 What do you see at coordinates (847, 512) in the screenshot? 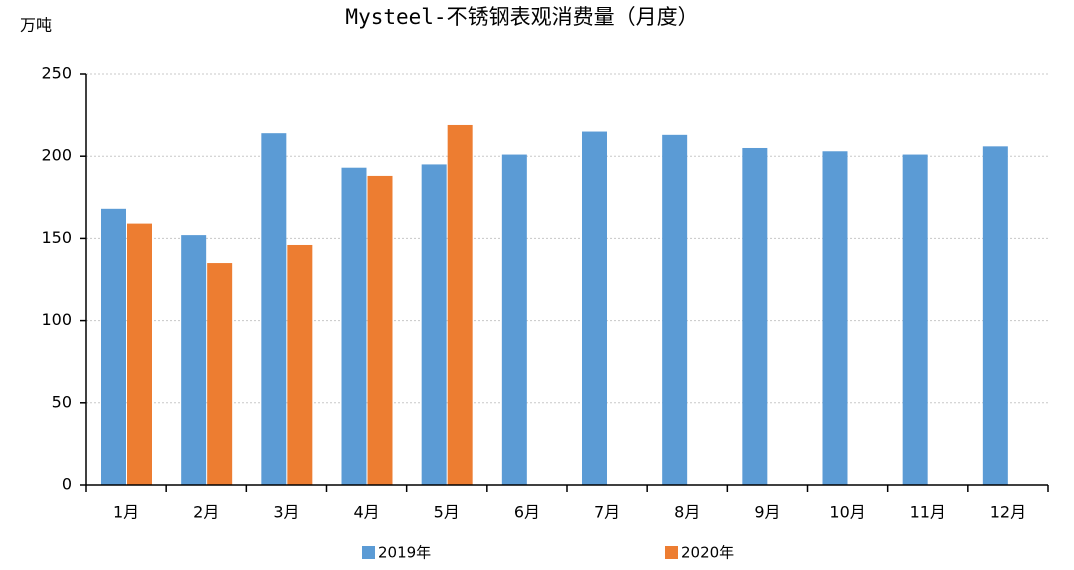
I see `x-tick-label: 10月` at bounding box center [847, 512].